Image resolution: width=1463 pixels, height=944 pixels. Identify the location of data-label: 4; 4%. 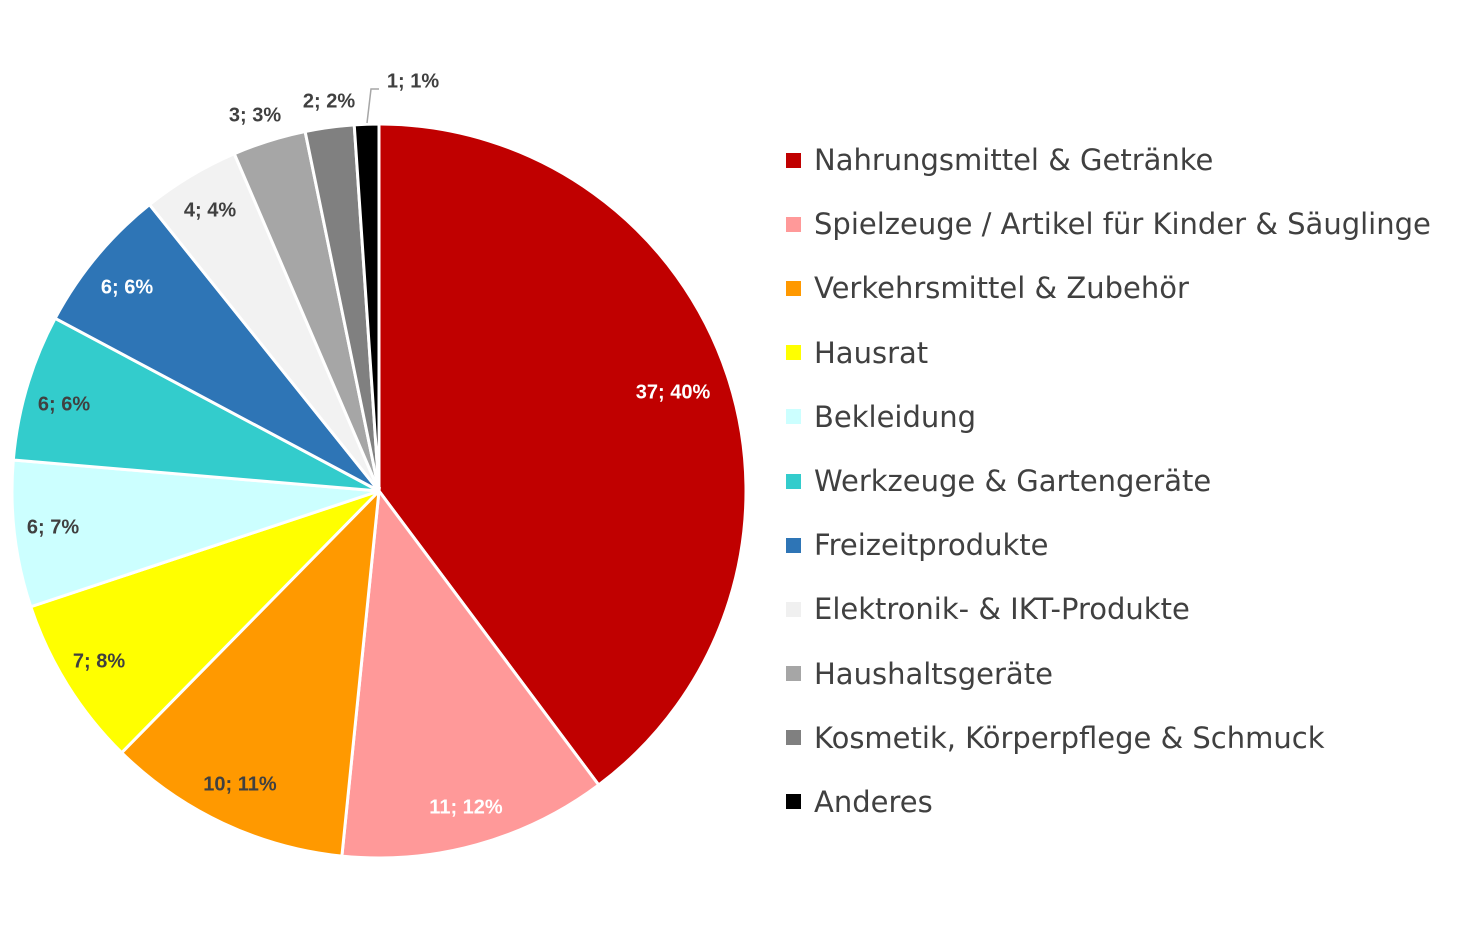
(210, 210).